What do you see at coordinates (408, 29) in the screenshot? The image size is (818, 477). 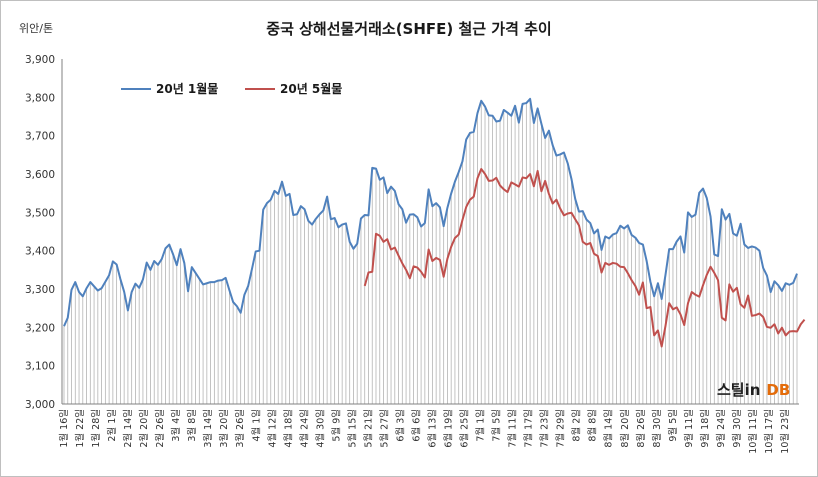 I see `chart-title: 중국 상해선물거래소(SHFE) 철근 가격 추이` at bounding box center [408, 29].